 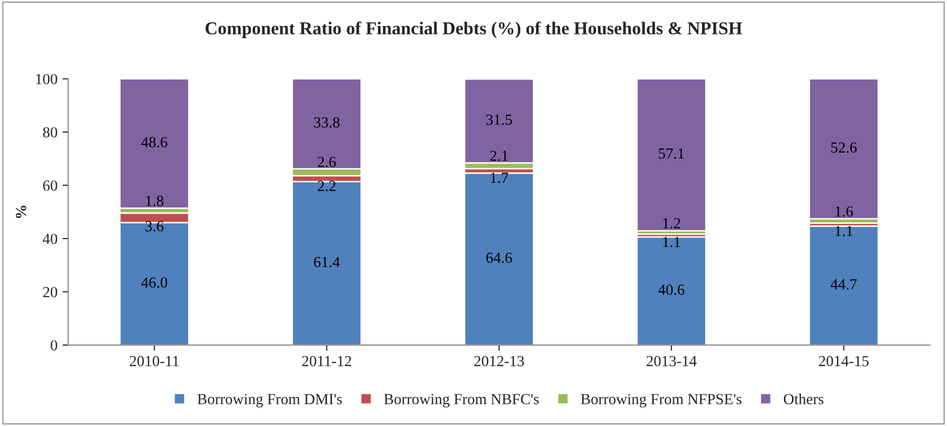 I want to click on data-label: 44.7, so click(x=843, y=284).